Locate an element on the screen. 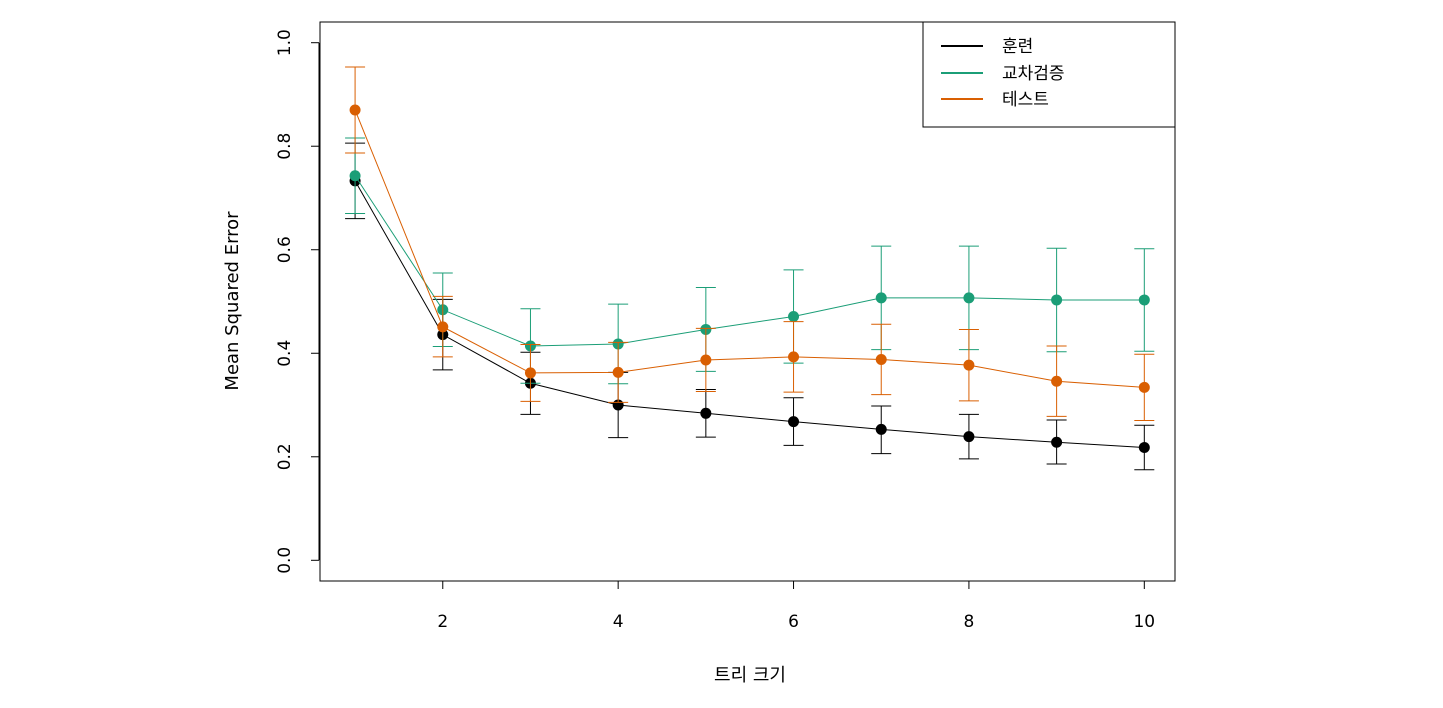 The width and height of the screenshot is (1443, 708). y-tick-label: 0.2 is located at coordinates (285, 456).